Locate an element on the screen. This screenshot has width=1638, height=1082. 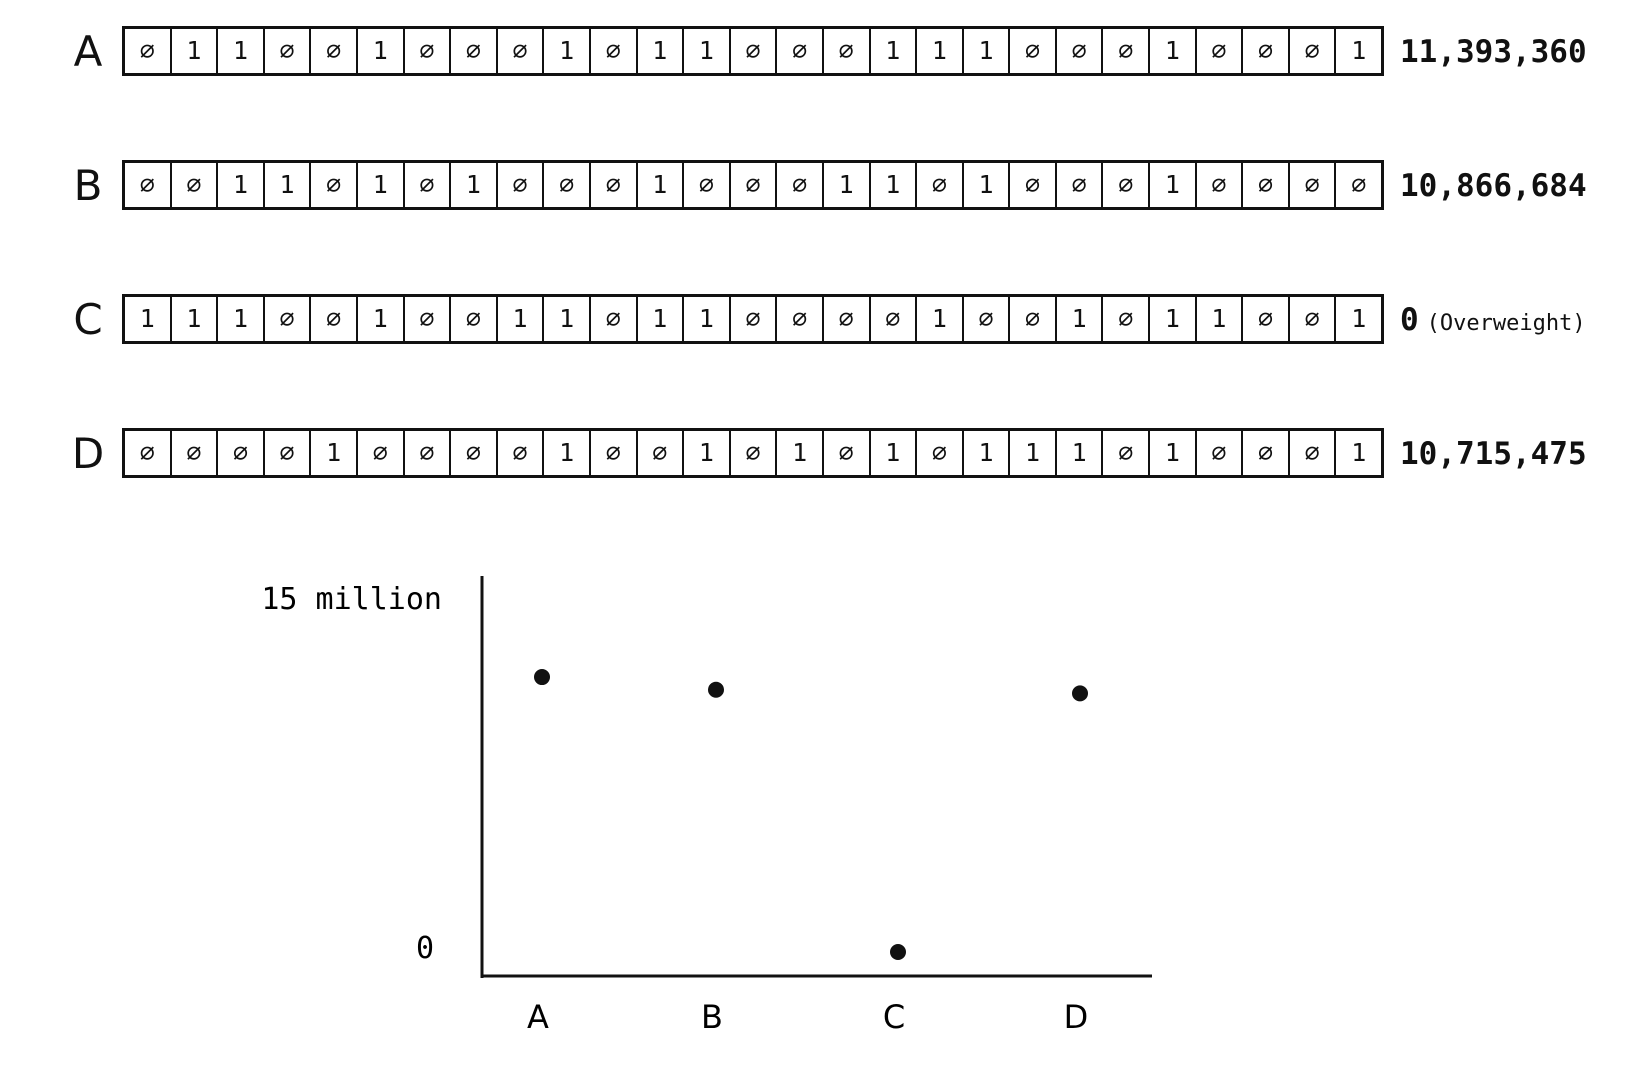
solution-value: 10,866,684 is located at coordinates (1493, 186).